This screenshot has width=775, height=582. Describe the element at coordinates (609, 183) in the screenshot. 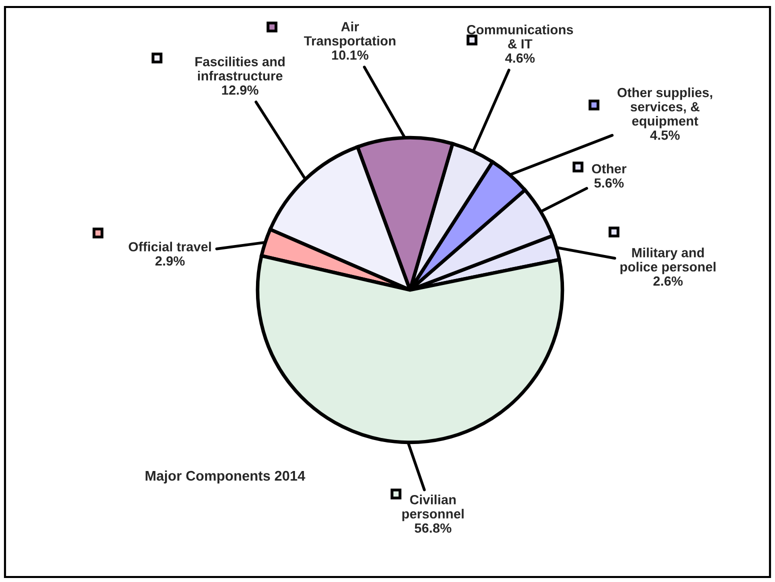

I see `data-label: 5.6%` at that location.